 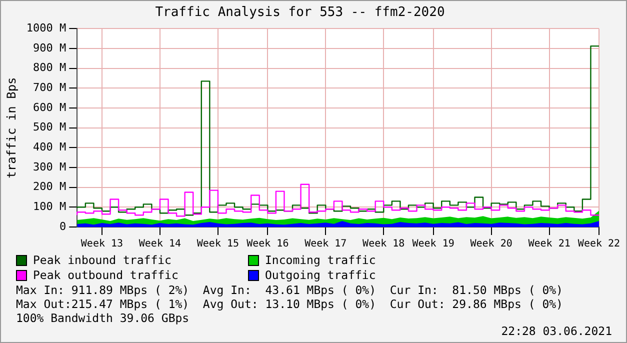 I want to click on y-axis-title: traffic in Bps, so click(x=11, y=127).